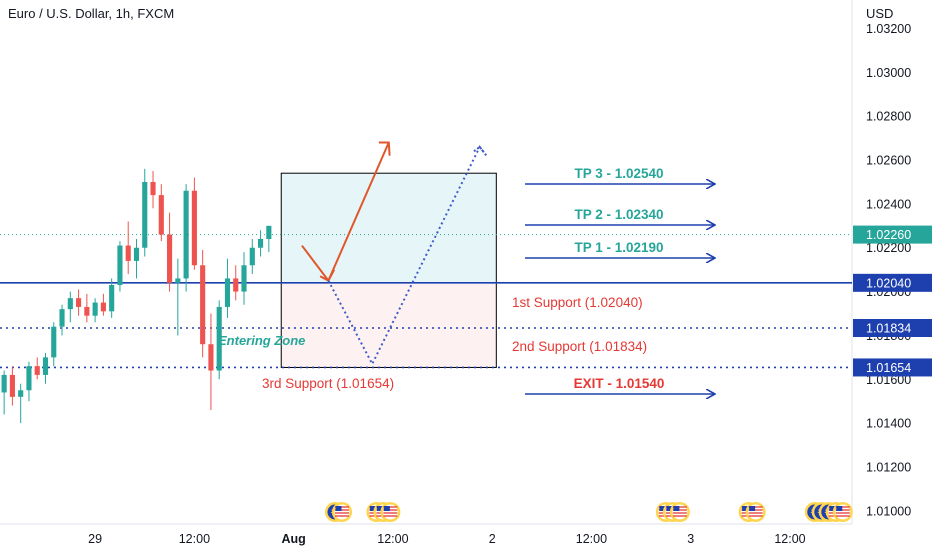 The image size is (932, 550). I want to click on support3-label: 3rd Support (1.01654), so click(328, 383).